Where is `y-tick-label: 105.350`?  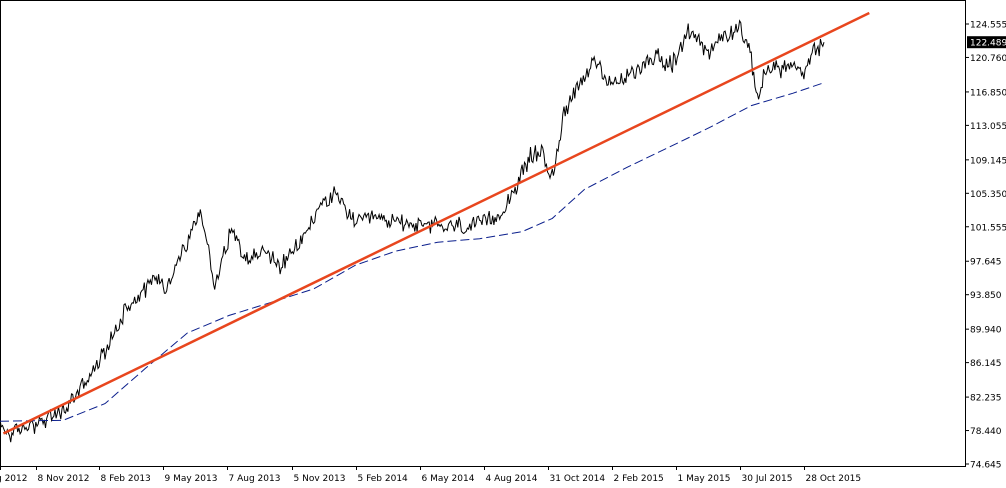
y-tick-label: 105.350 is located at coordinates (988, 195).